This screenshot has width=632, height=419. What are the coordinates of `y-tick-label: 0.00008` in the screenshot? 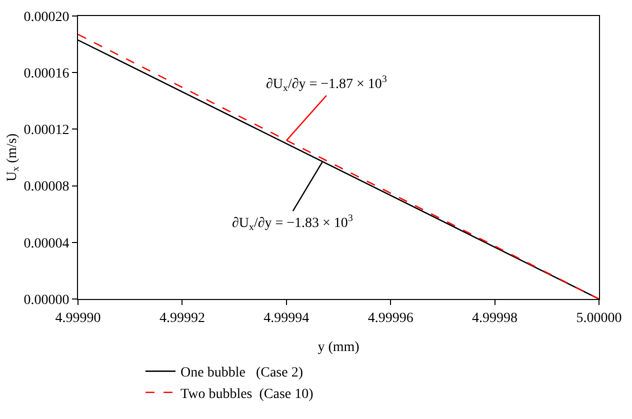 It's located at (47, 187).